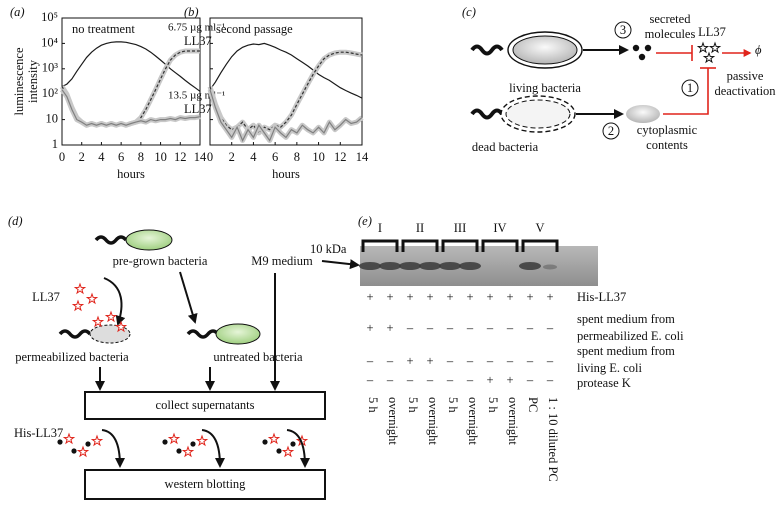  I want to click on x-tick-label: 10, so click(318, 157).